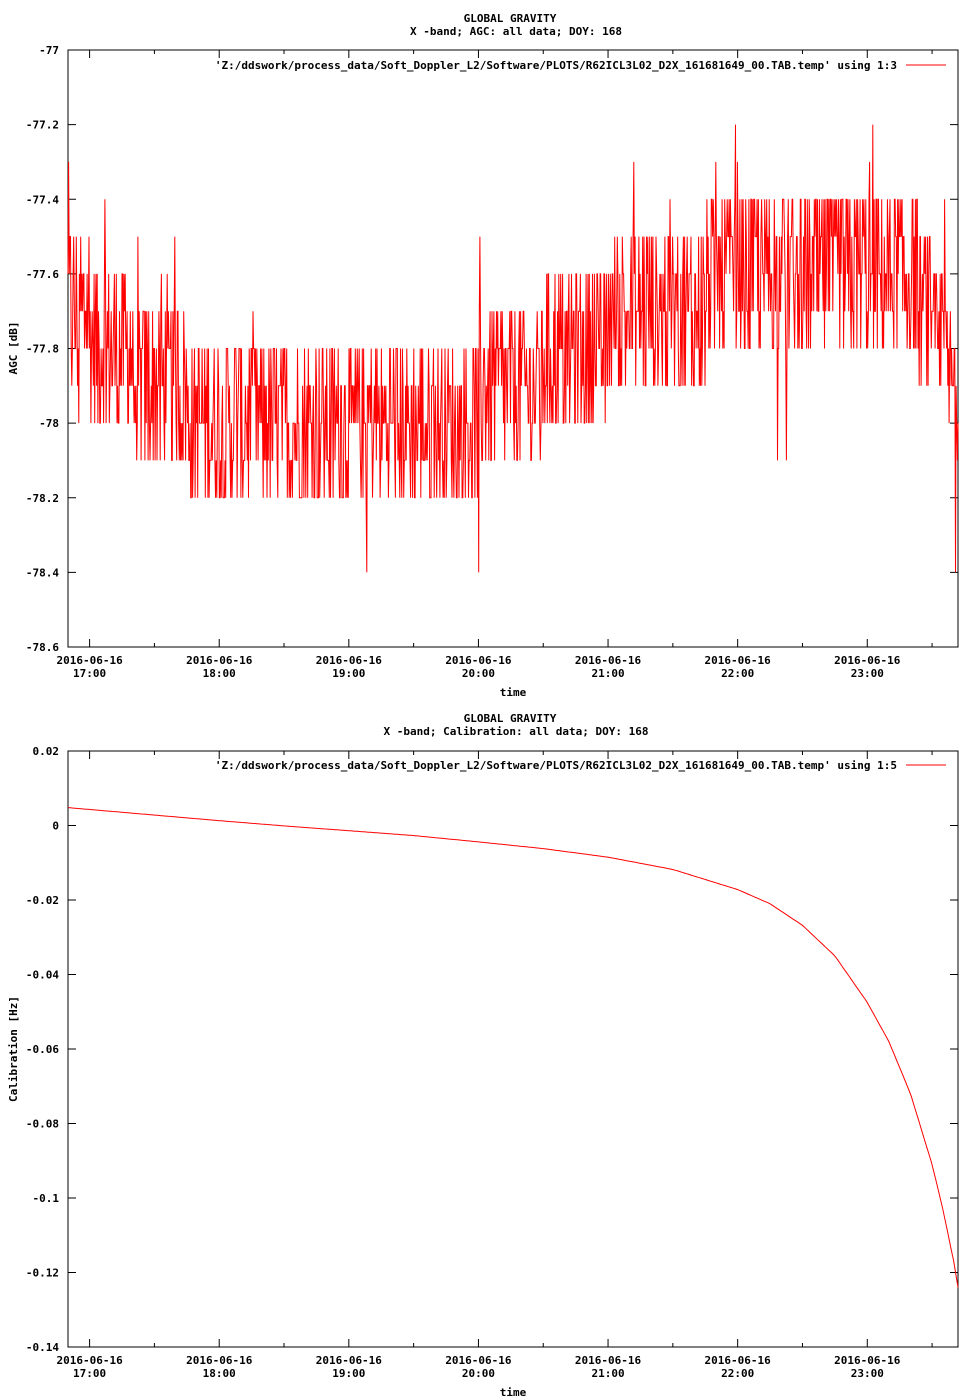  Describe the element at coordinates (42, 1347) in the screenshot. I see `y-tick-label: -0.14` at that location.